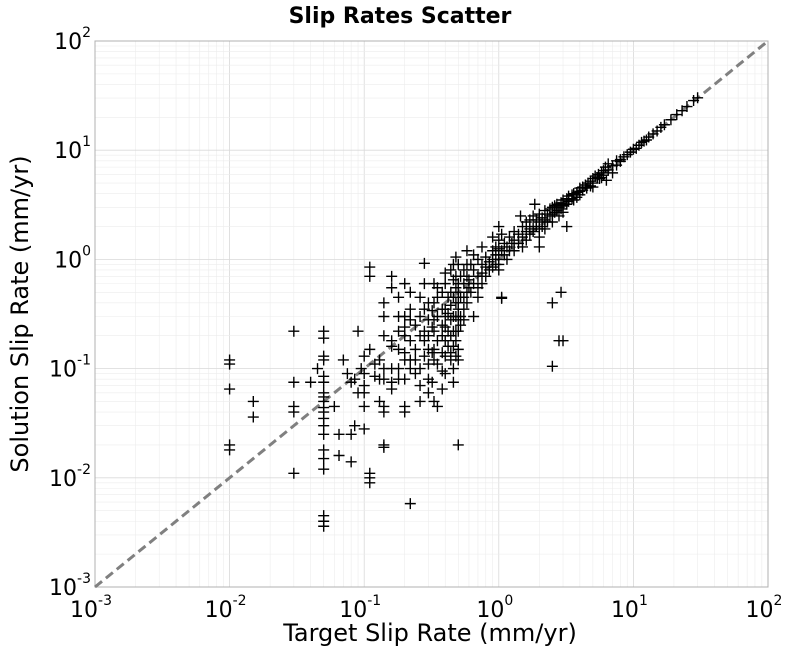 This screenshot has width=800, height=650. I want to click on y-tick-label: 10¹, so click(72, 149).